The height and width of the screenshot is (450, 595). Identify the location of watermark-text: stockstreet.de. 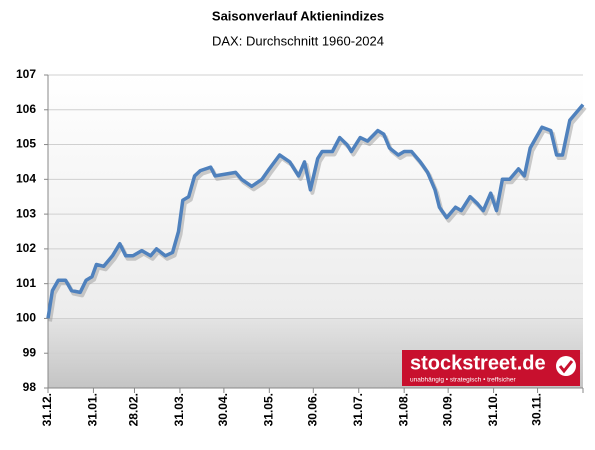
(478, 363).